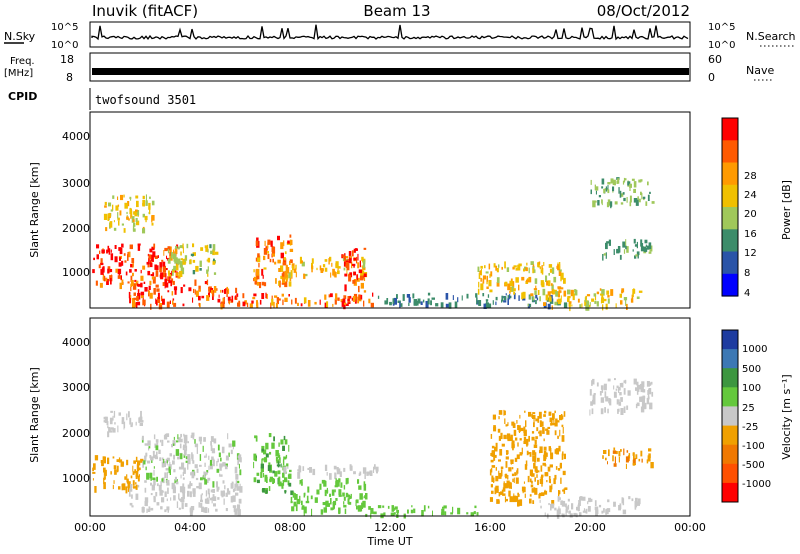  What do you see at coordinates (730, 454) in the screenshot?
I see `velocity-cbar-segment` at bounding box center [730, 454].